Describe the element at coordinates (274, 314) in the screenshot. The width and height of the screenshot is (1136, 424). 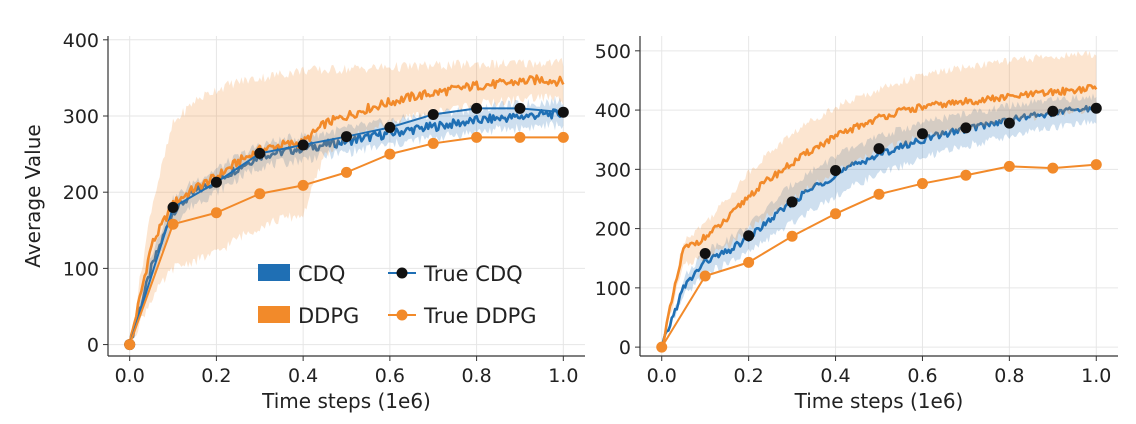
I see `legend-swatch-ddpg` at that location.